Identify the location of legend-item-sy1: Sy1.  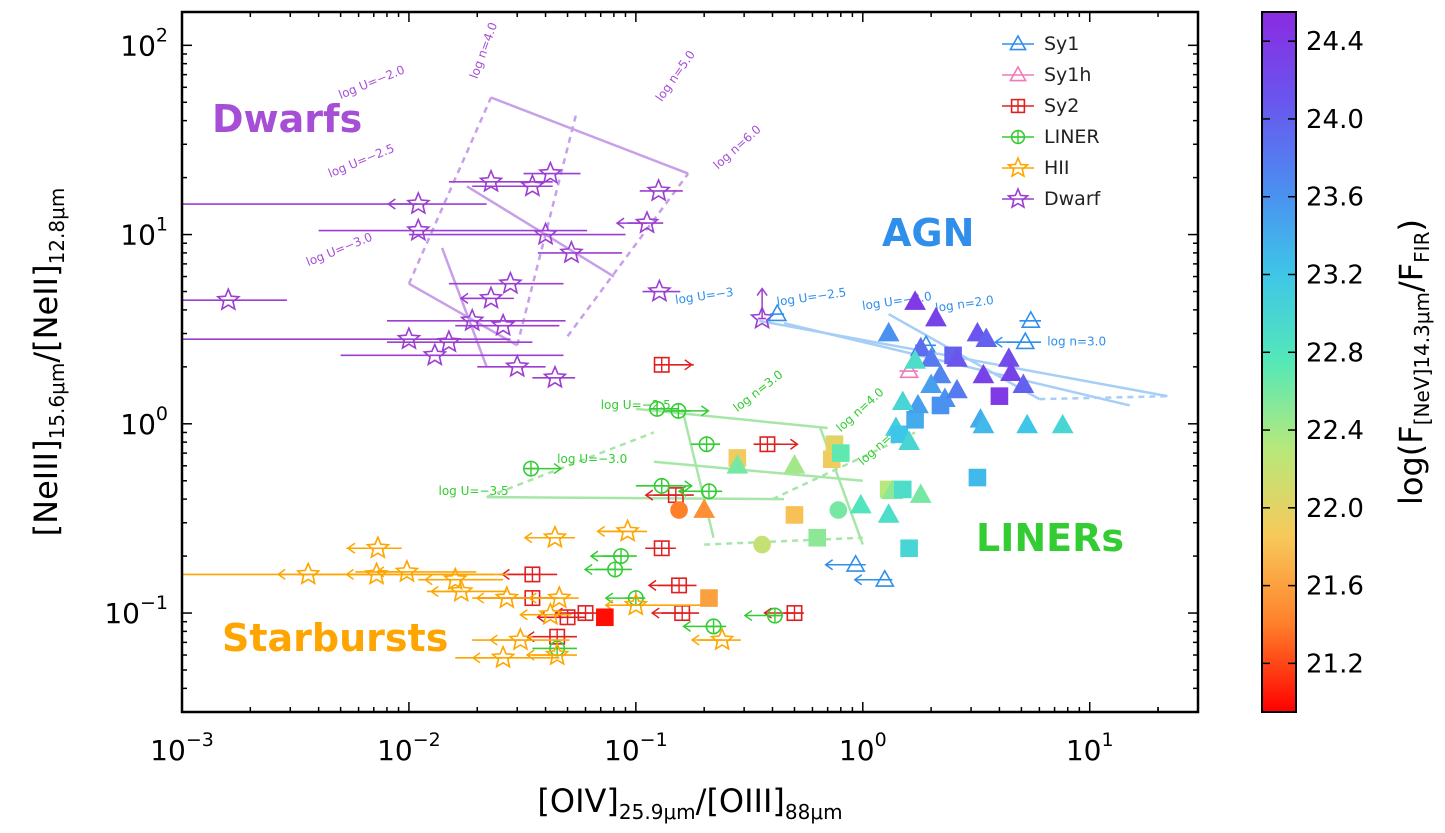
(1040, 44).